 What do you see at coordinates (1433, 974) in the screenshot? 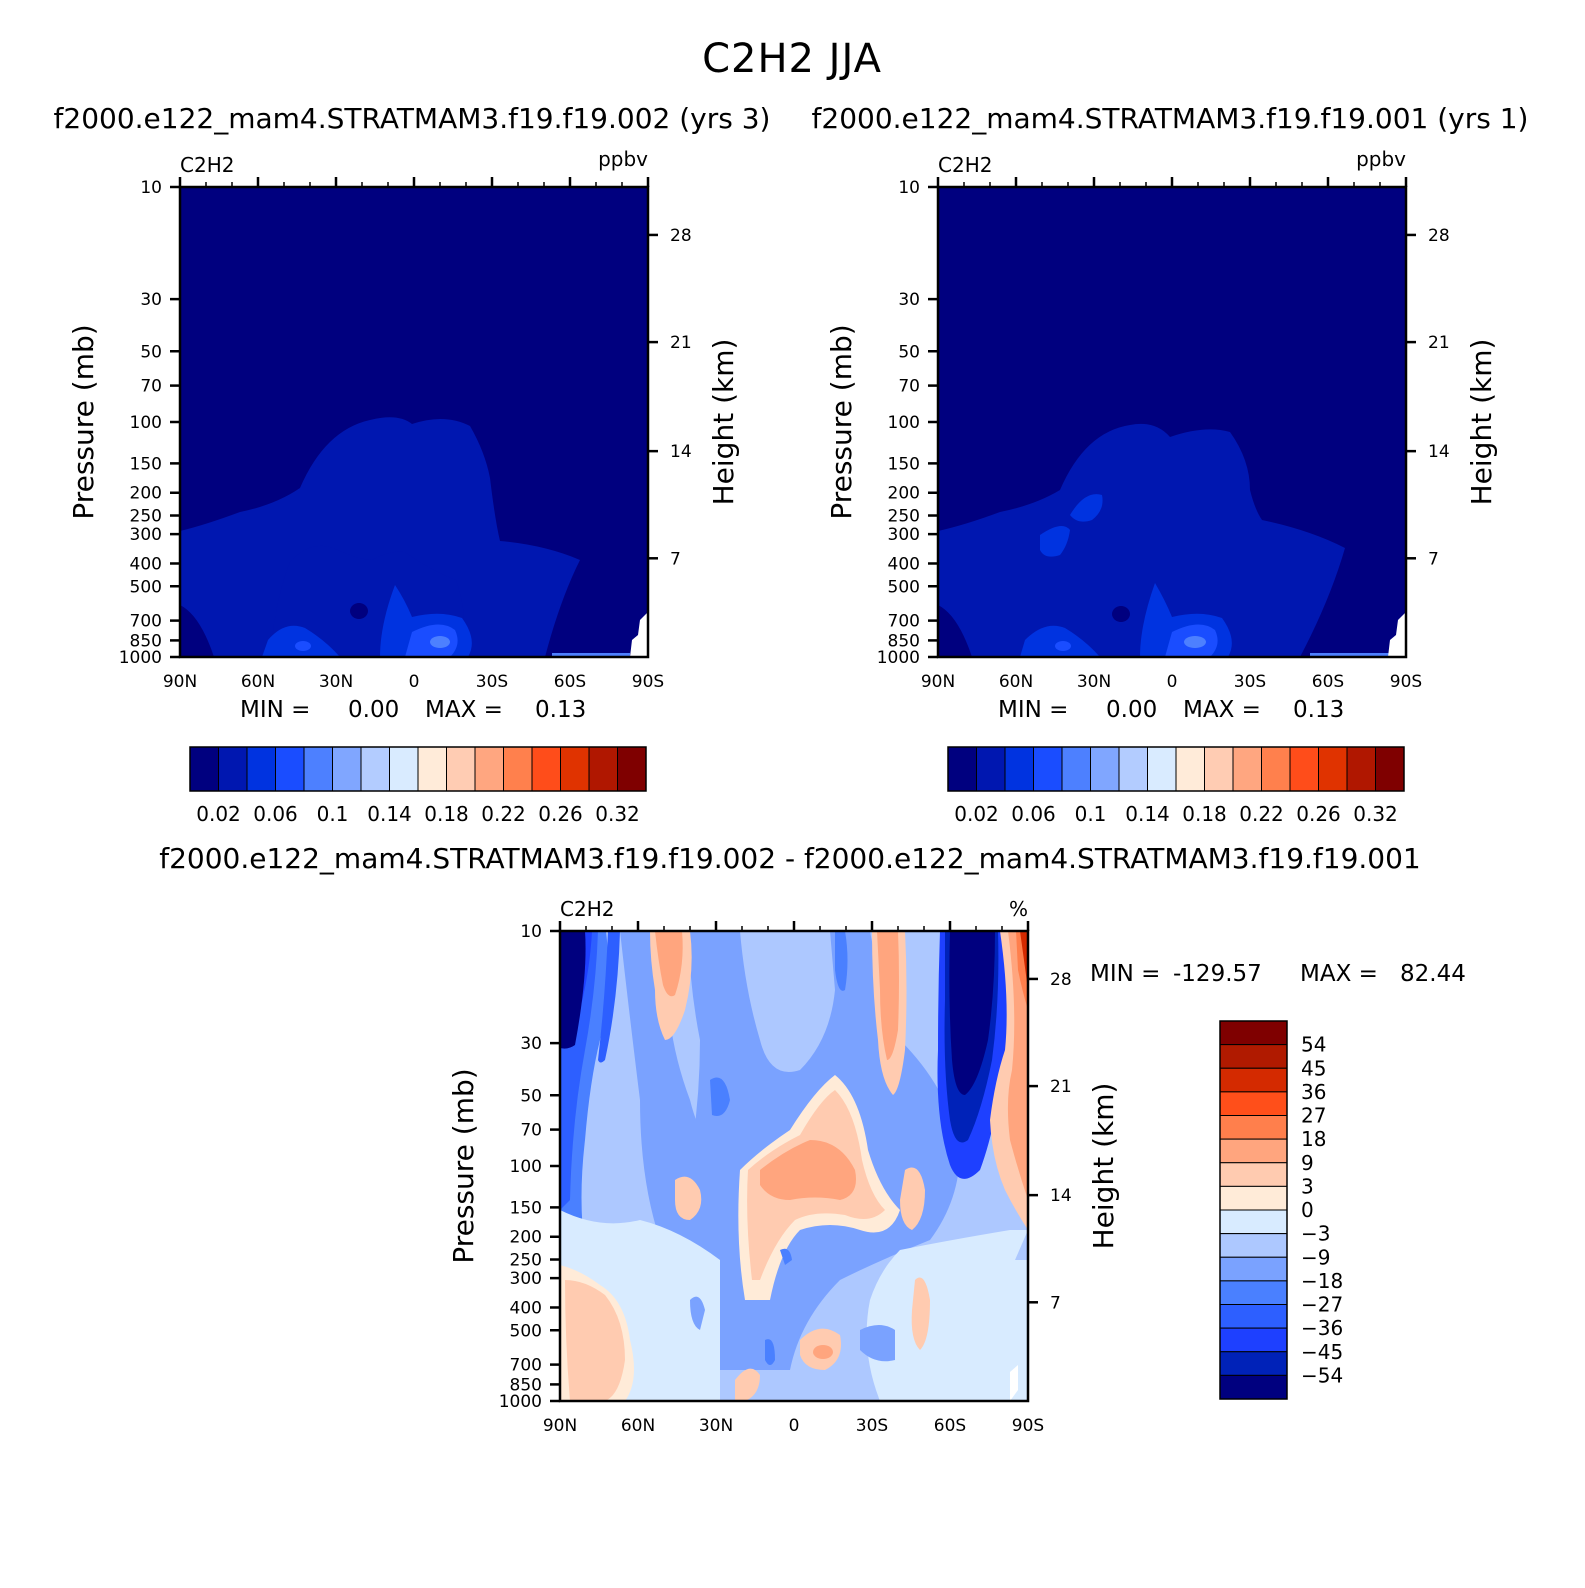
I see `max-value-bottom: 82.44` at bounding box center [1433, 974].